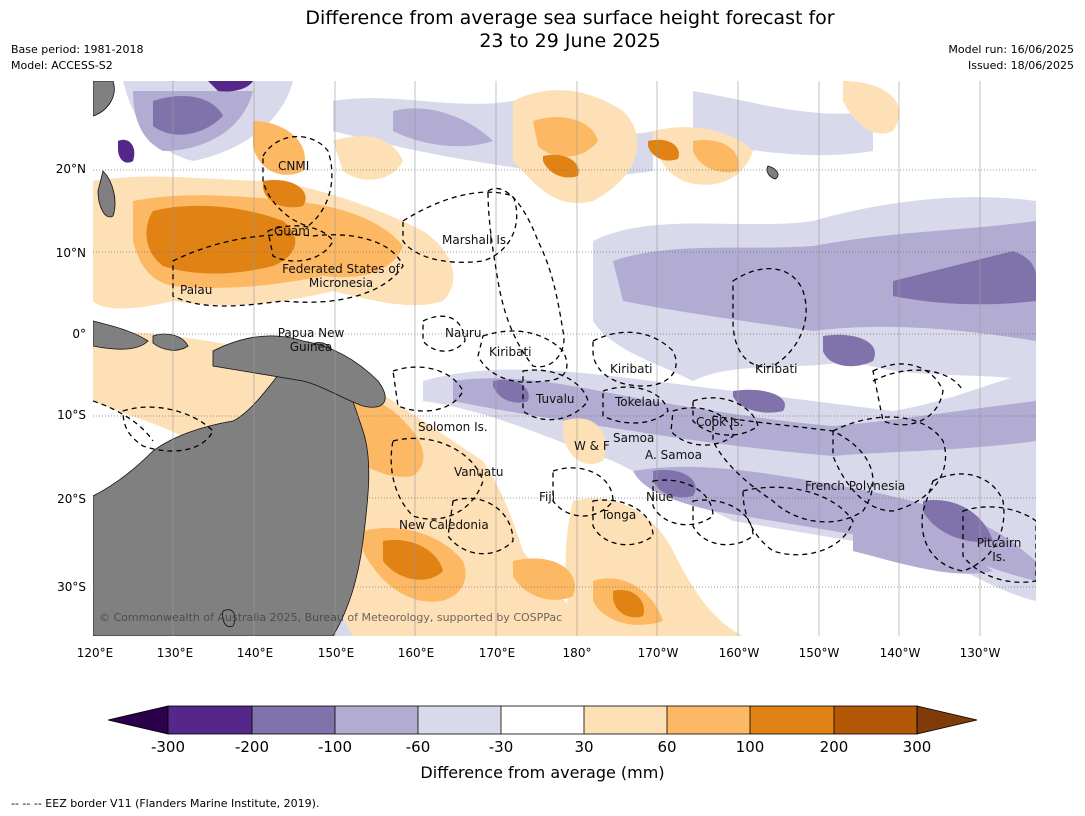 This screenshot has height=816, width=1085. Describe the element at coordinates (570, 41) in the screenshot. I see `title-line-2: 23 to 29 June 2025` at that location.